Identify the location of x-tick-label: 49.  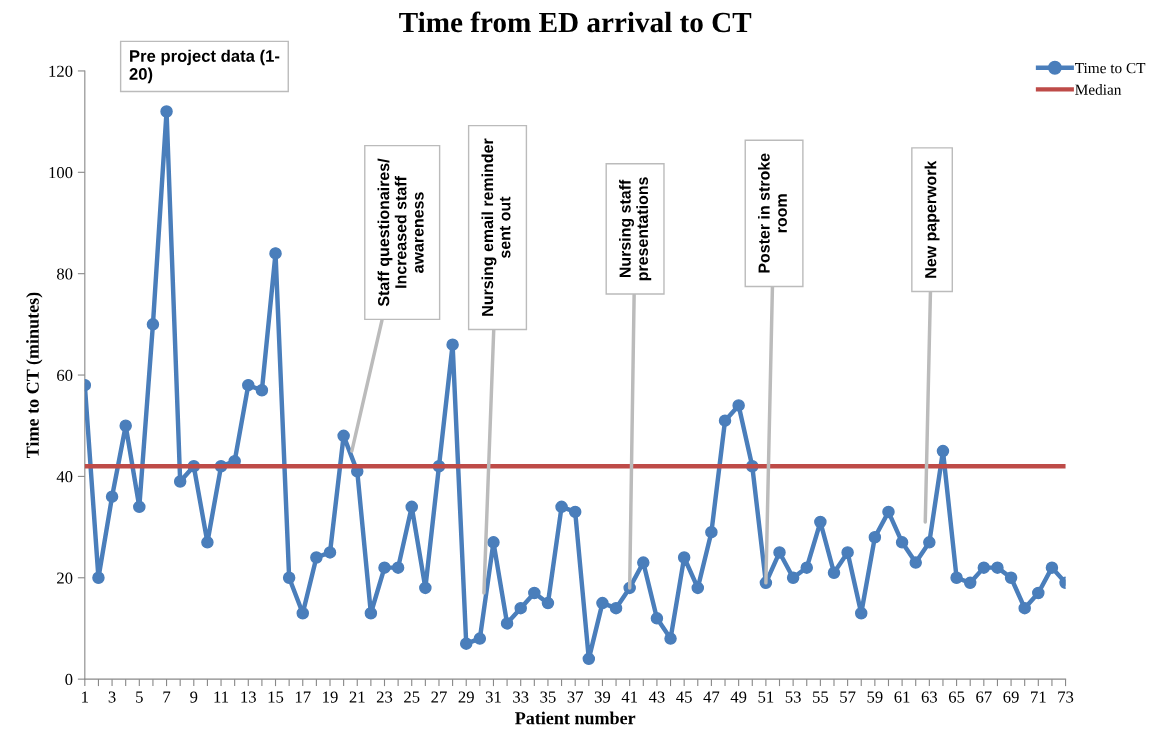
(738, 697).